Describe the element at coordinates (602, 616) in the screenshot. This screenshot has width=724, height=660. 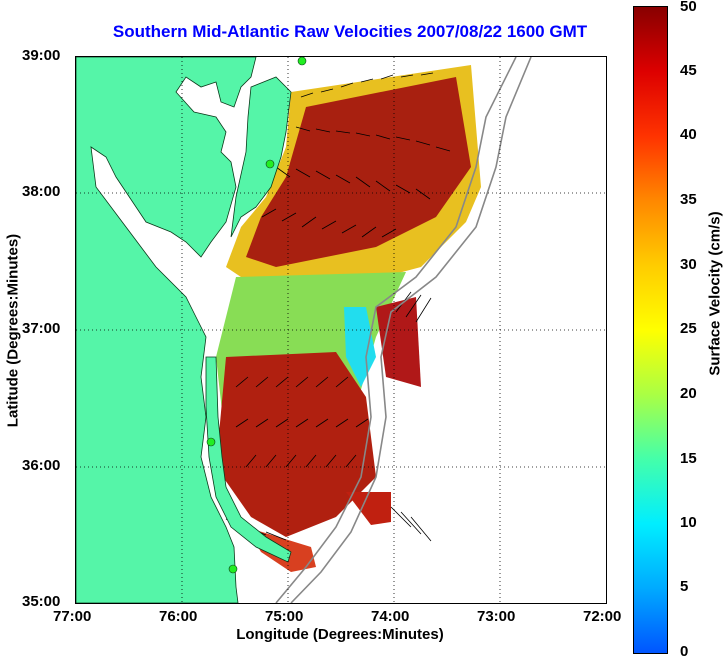
I see `x-tick-label: 72:00` at that location.